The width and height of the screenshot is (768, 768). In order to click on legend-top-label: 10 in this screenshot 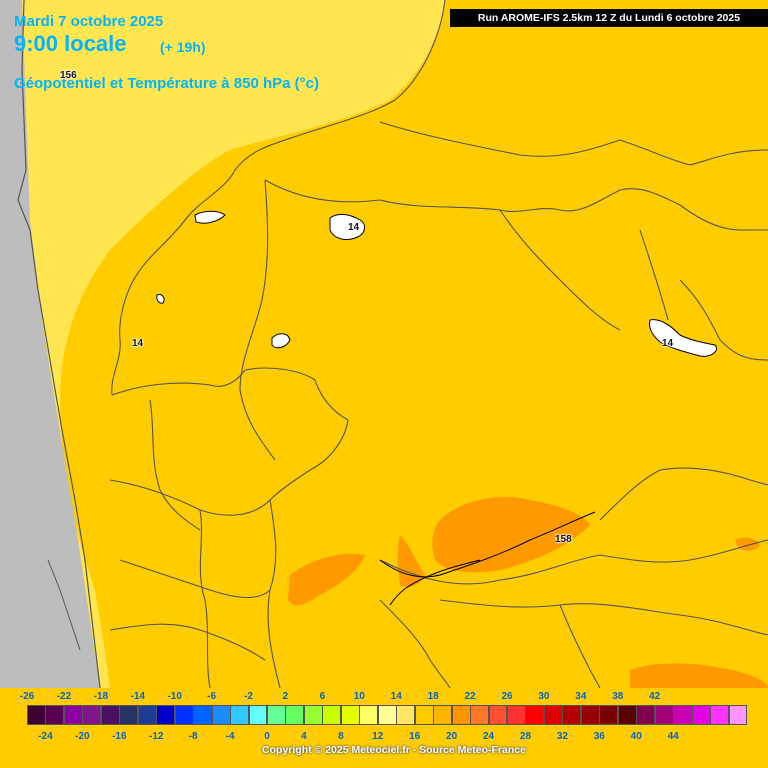, I will do `click(359, 696)`.